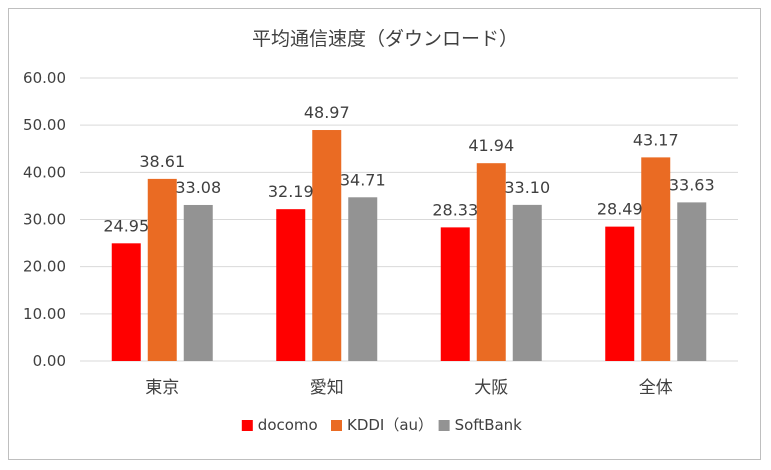 The height and width of the screenshot is (470, 771). I want to click on data-label: 38.61, so click(162, 161).